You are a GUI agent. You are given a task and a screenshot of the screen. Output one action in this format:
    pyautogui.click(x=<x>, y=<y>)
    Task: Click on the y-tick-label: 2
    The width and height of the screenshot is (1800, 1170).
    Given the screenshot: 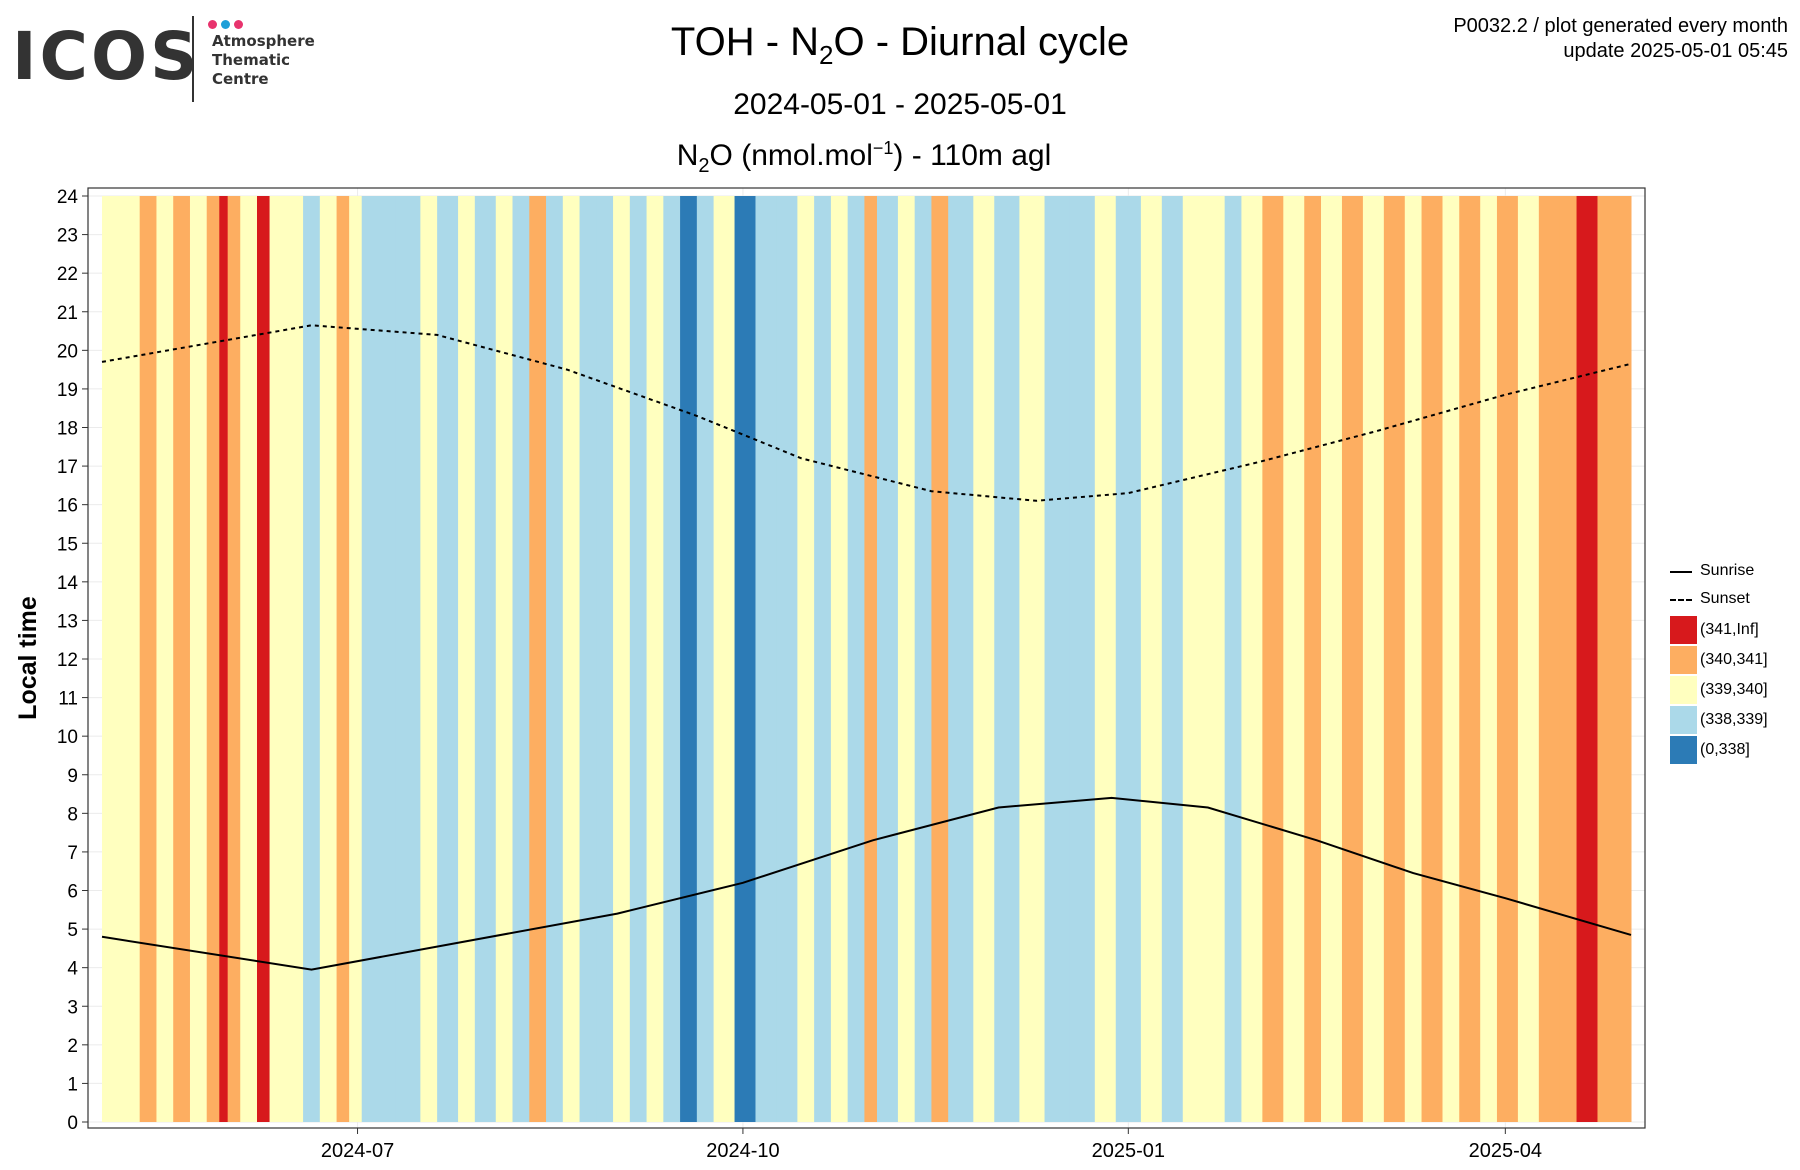 What is the action you would take?
    pyautogui.click(x=72, y=1046)
    